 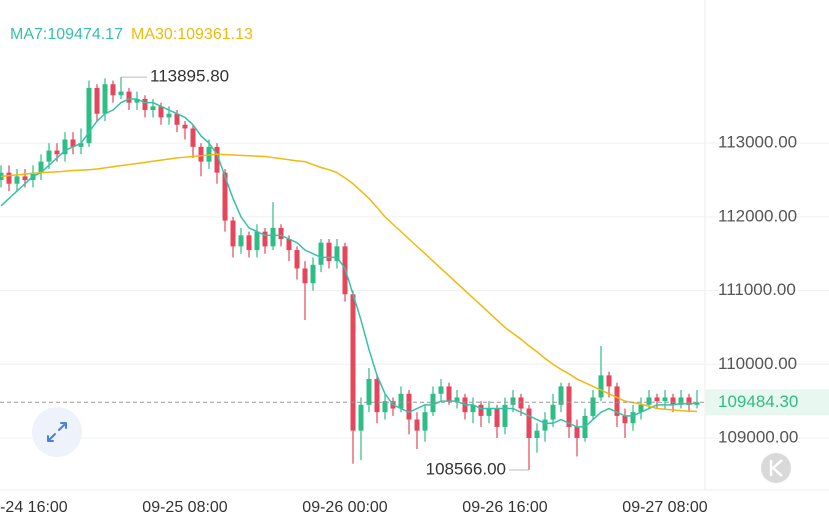 What do you see at coordinates (411, 445) in the screenshot?
I see `icons` at bounding box center [411, 445].